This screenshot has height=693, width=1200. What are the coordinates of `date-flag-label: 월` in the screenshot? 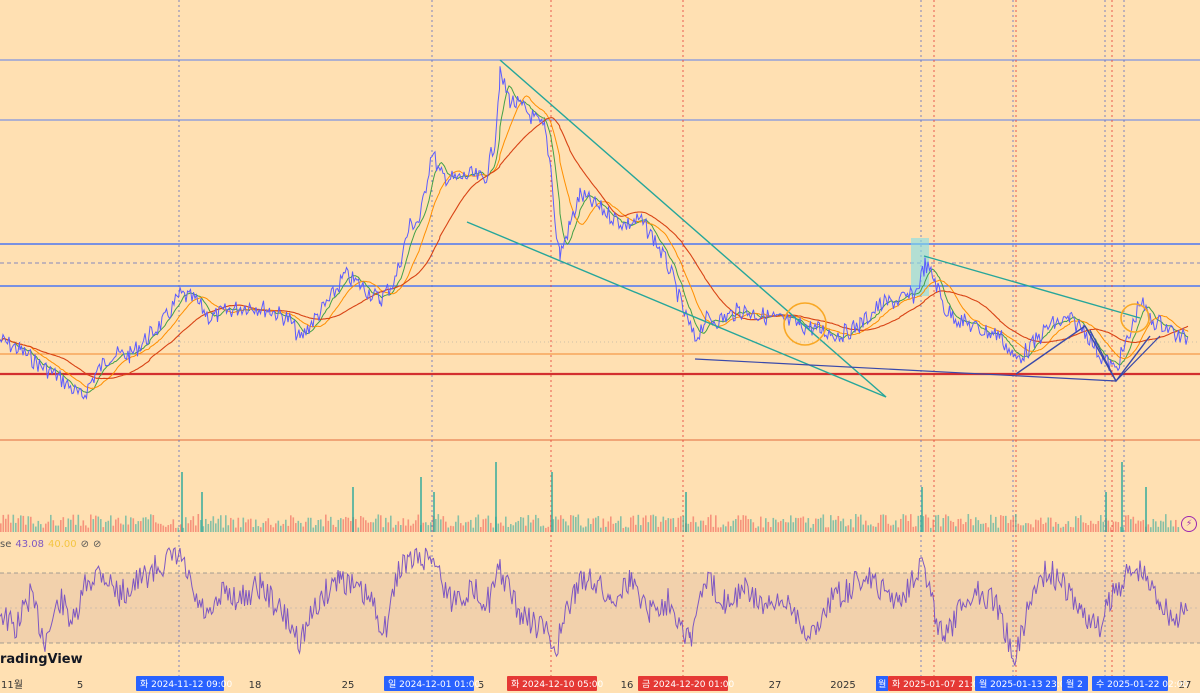 It's located at (882, 684).